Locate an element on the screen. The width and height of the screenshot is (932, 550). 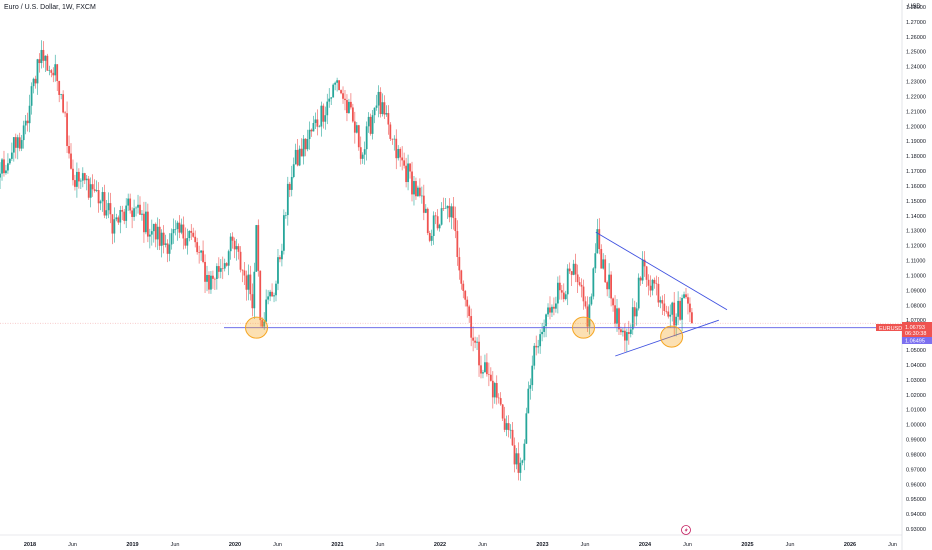
time-tick-label: 2021 is located at coordinates (337, 545).